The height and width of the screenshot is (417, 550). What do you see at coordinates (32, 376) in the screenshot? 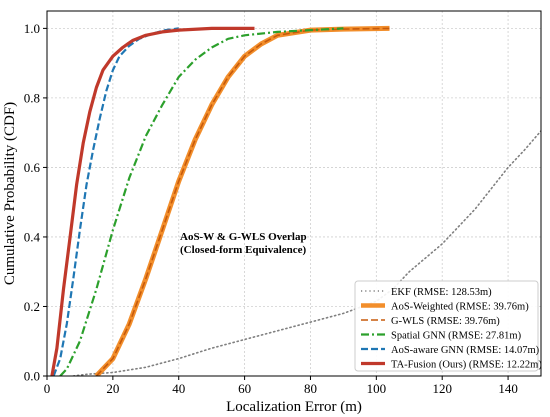
I see `y-tick-label: 0.0` at bounding box center [32, 376].